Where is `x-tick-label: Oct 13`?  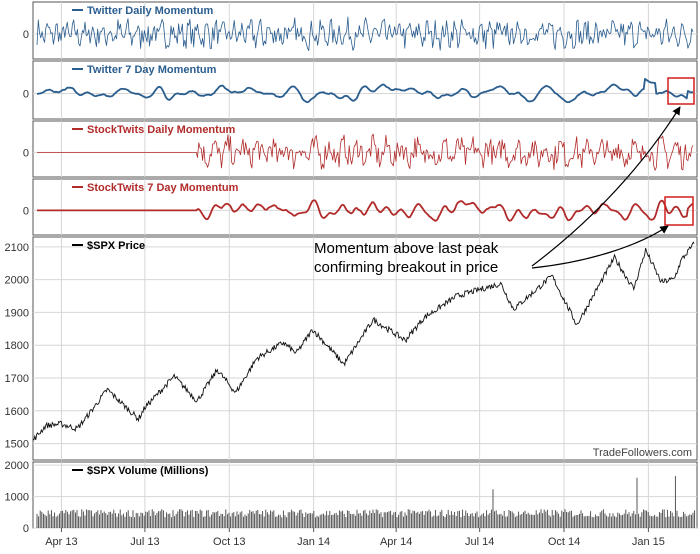 x-tick-label: Oct 13 is located at coordinates (229, 542).